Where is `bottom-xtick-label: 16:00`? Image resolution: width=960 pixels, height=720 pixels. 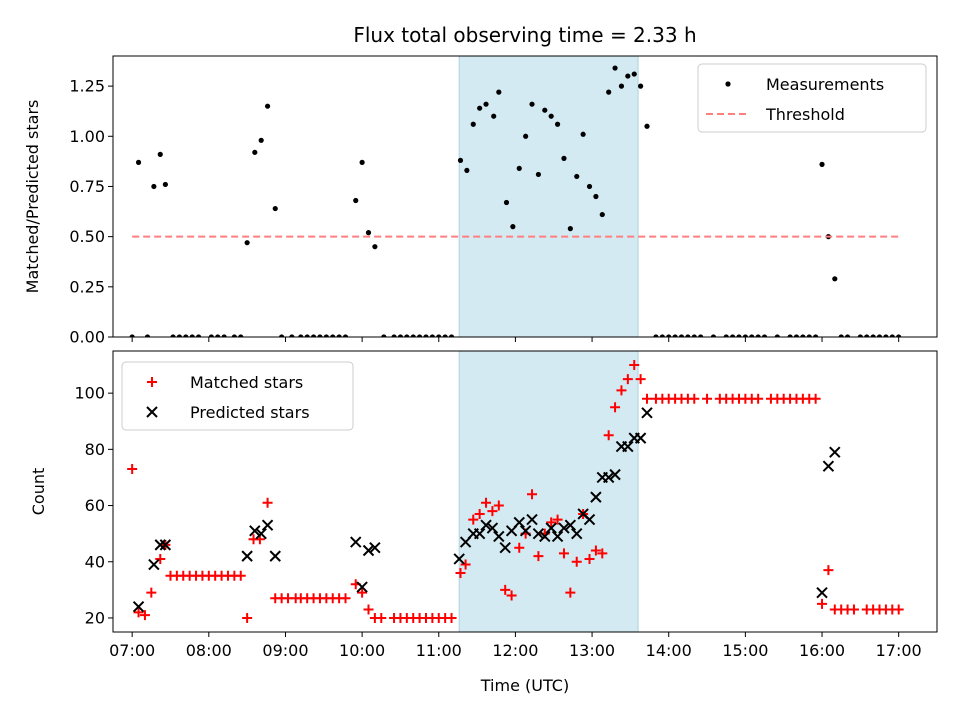
bottom-xtick-label: 16:00 is located at coordinates (822, 650).